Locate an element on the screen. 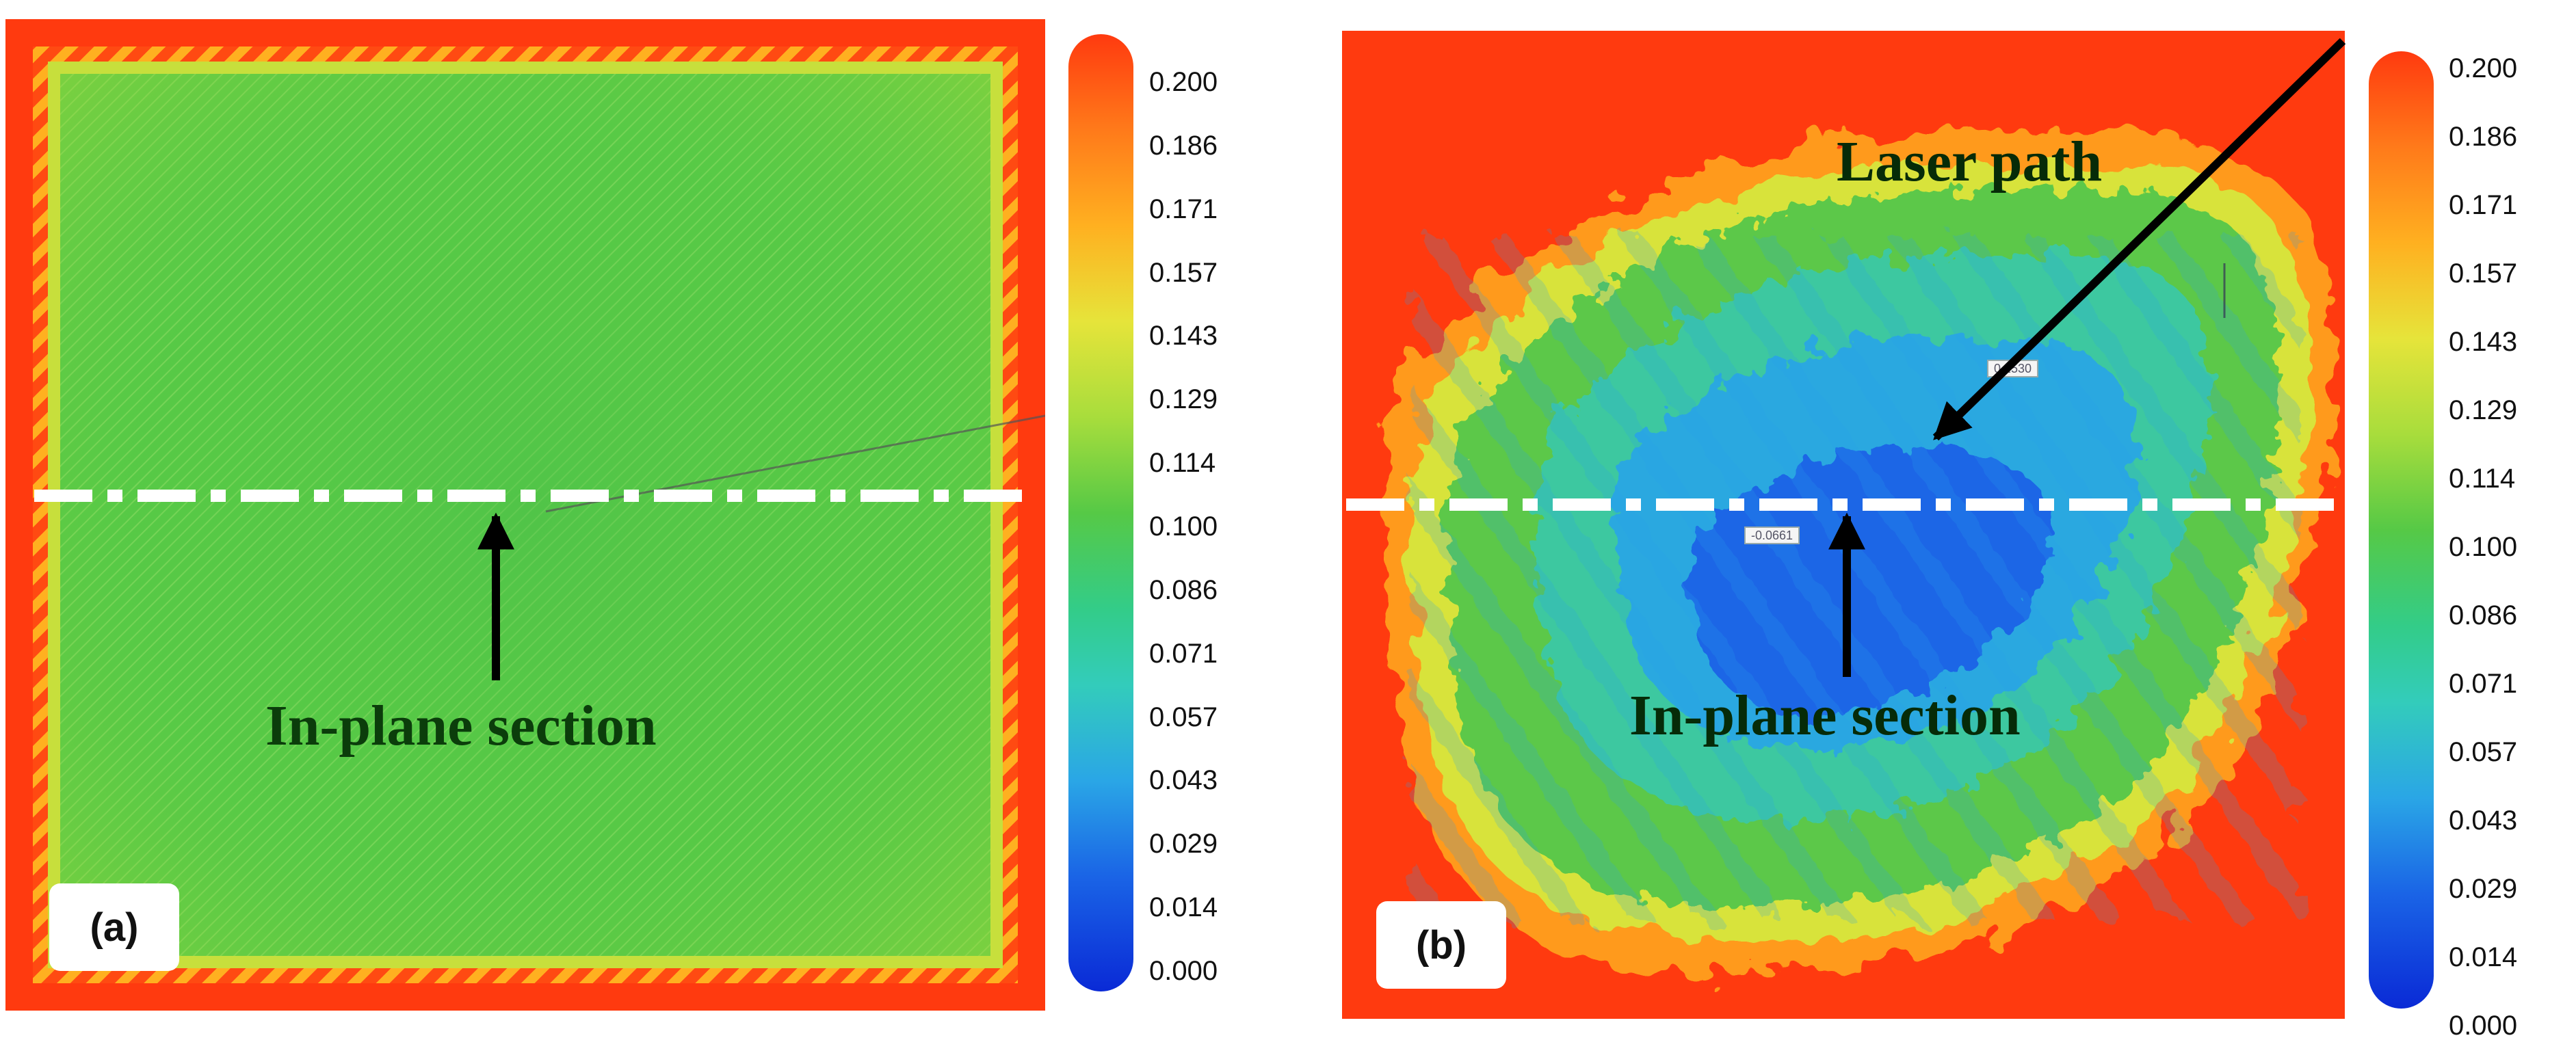 The width and height of the screenshot is (2576, 1053). annotation-laser-path: Laser path is located at coordinates (1970, 162).